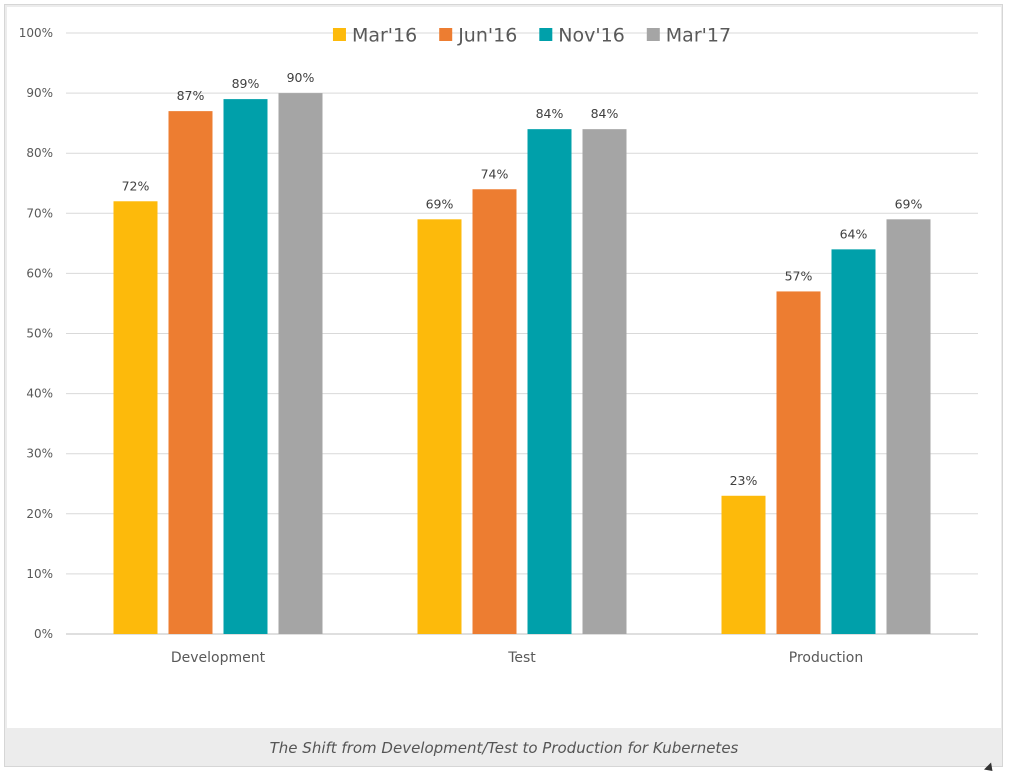  What do you see at coordinates (744, 480) in the screenshot?
I see `data-label: 23%` at bounding box center [744, 480].